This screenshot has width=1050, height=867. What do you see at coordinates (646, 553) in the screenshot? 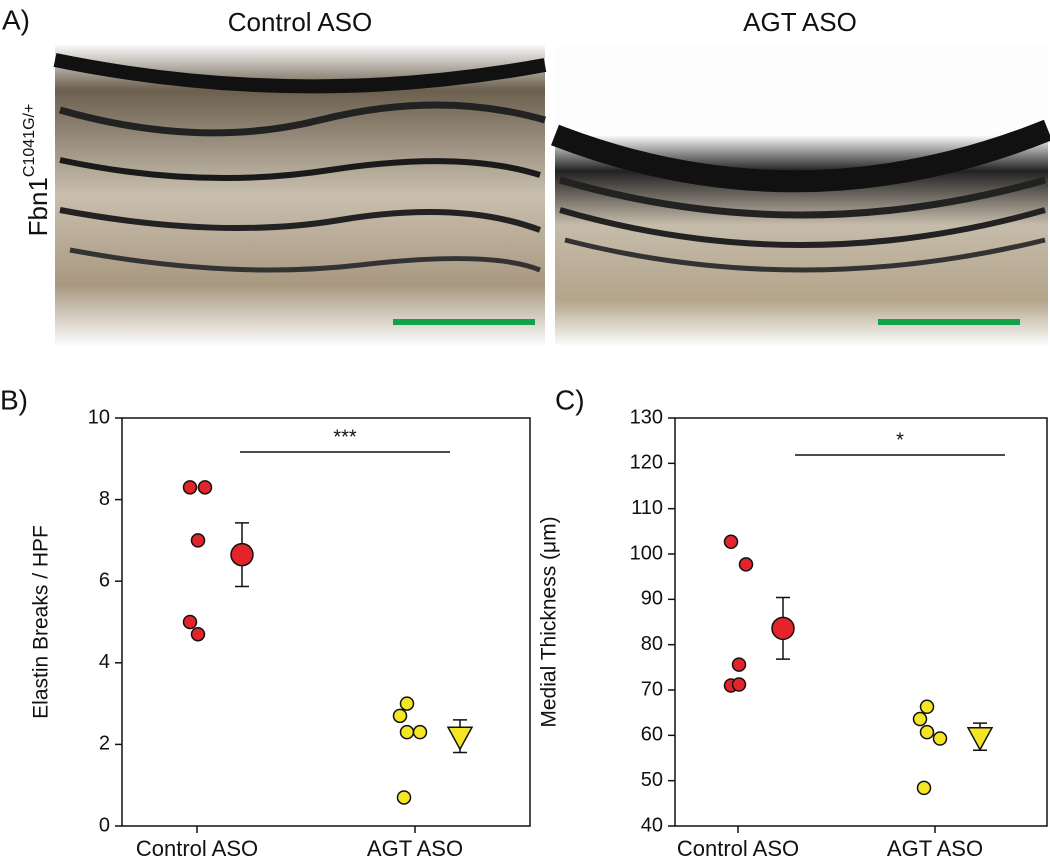
I see `y-tick-label: 100` at bounding box center [646, 553].